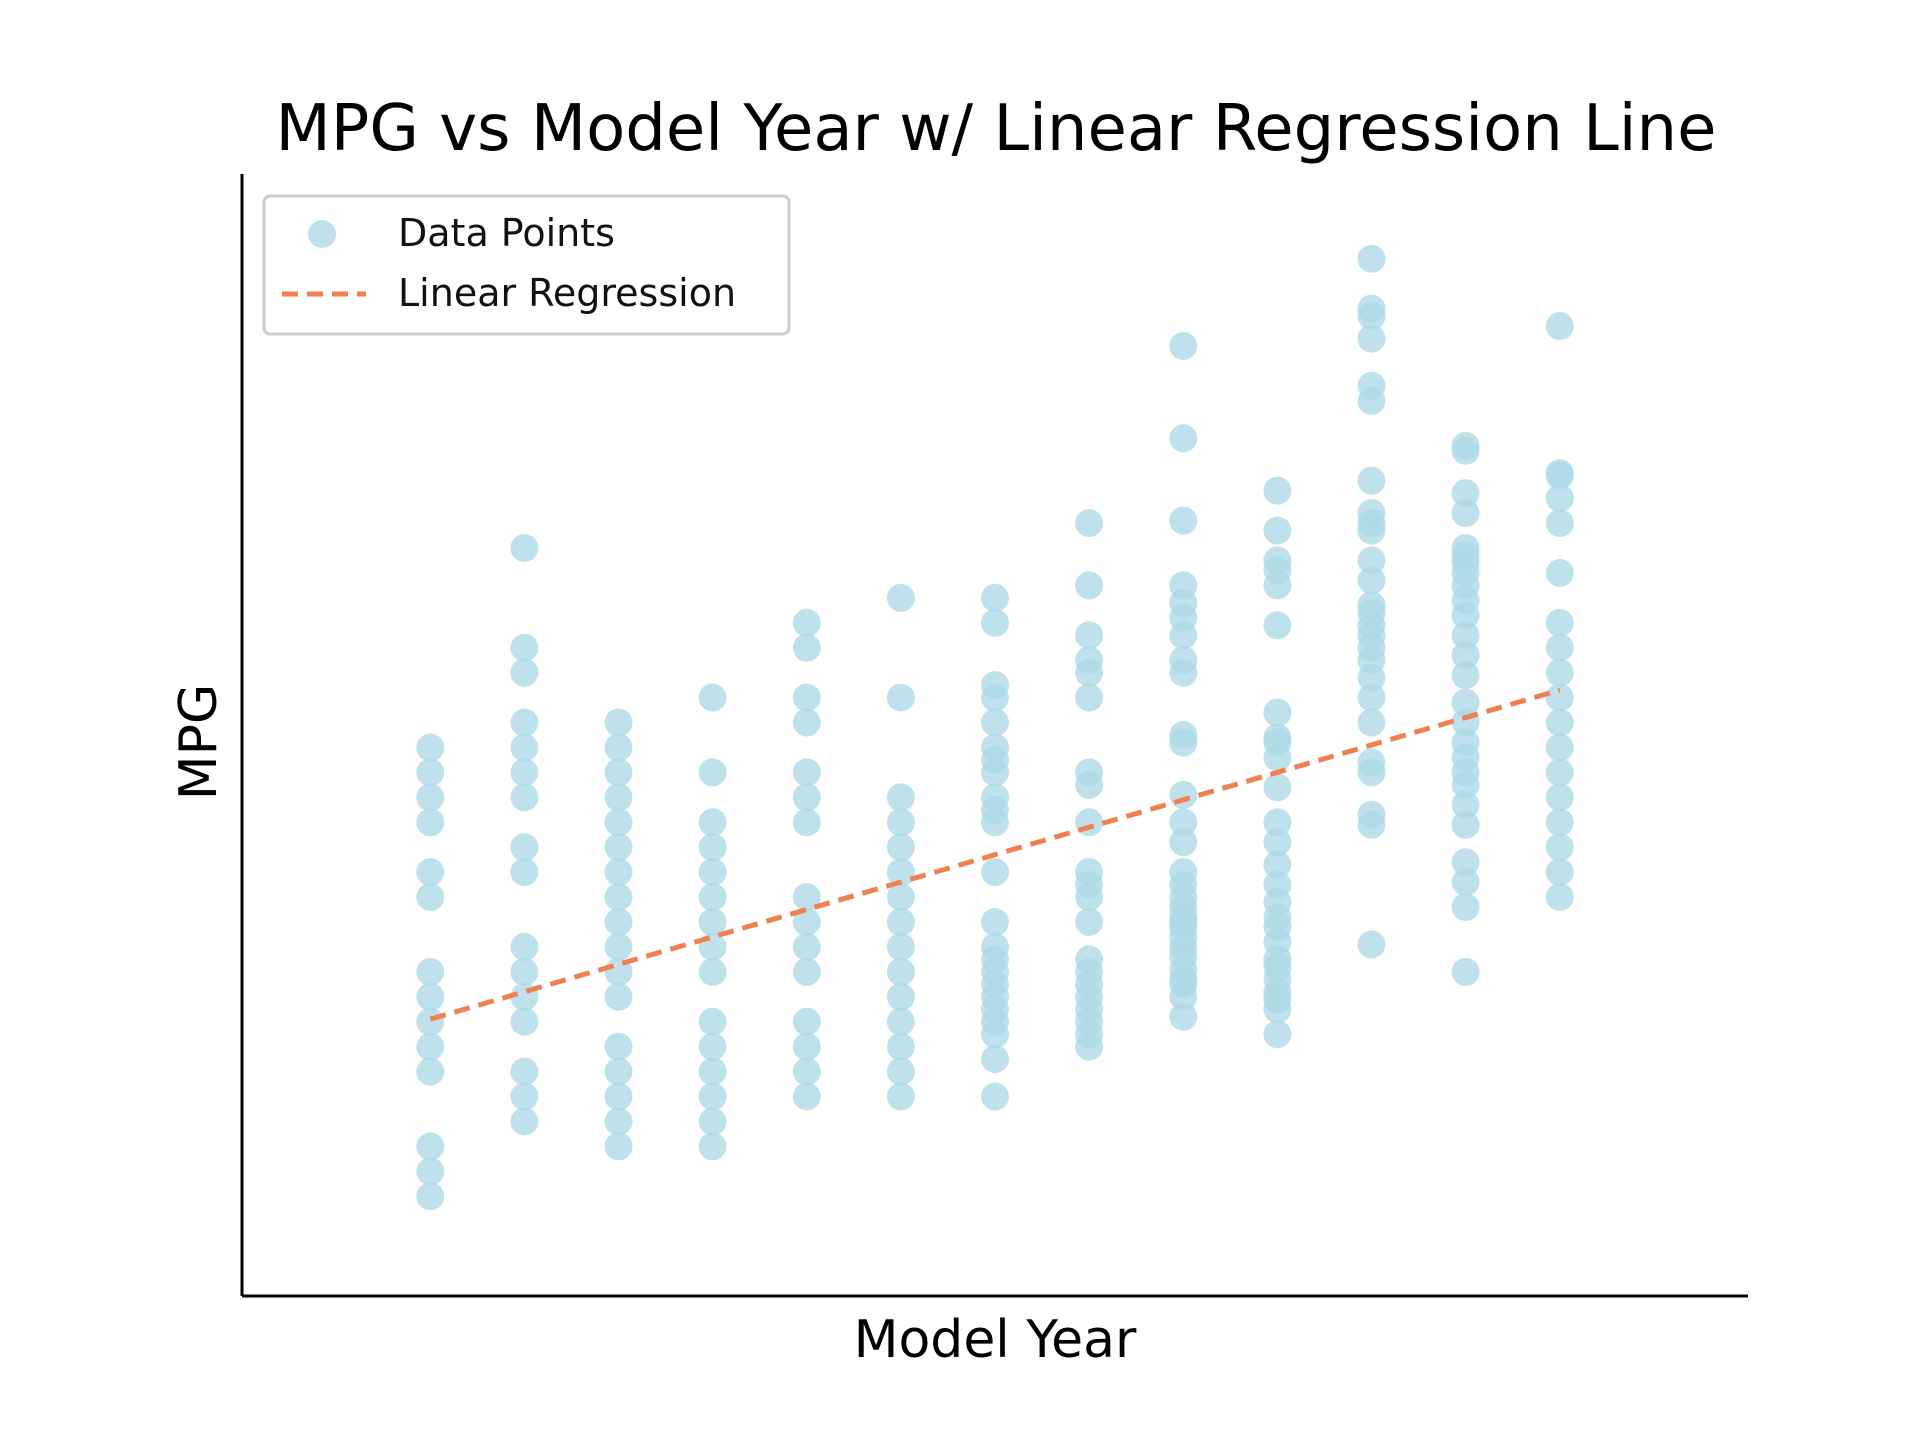  Describe the element at coordinates (567, 293) in the screenshot. I see `legend-label-linear-regression: Linear Regression` at that location.